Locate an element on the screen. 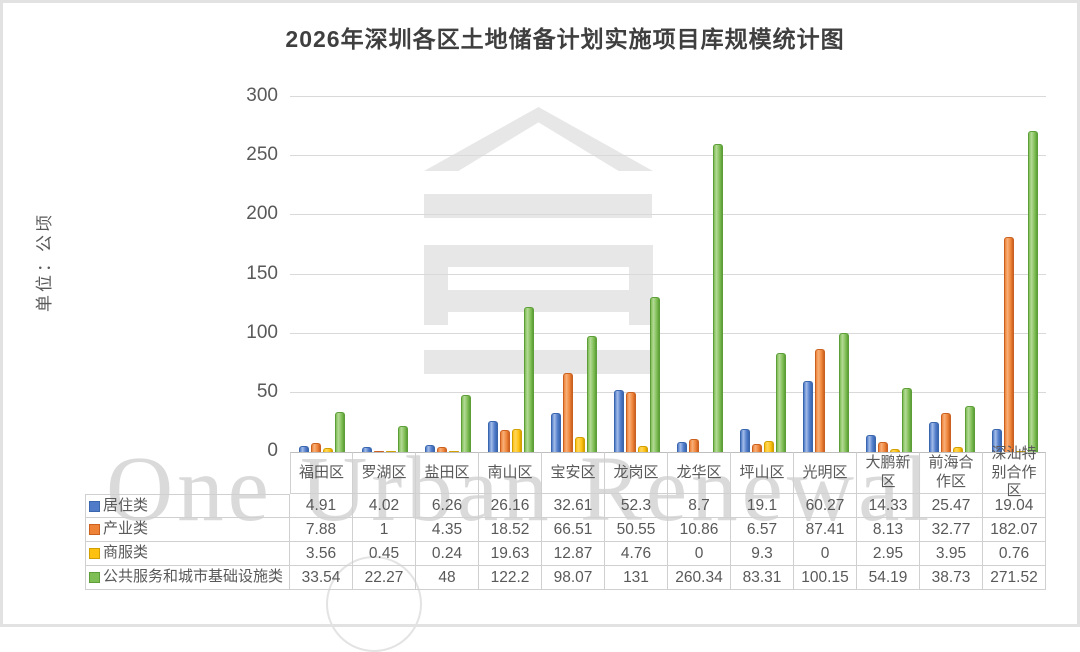  bar-商服类-深汕特别合作区 is located at coordinates (1020, 451).